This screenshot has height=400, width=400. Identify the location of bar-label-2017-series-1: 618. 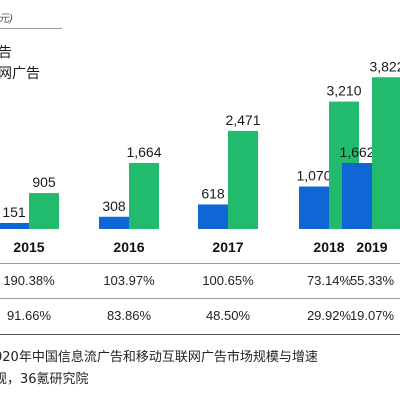
(213, 193).